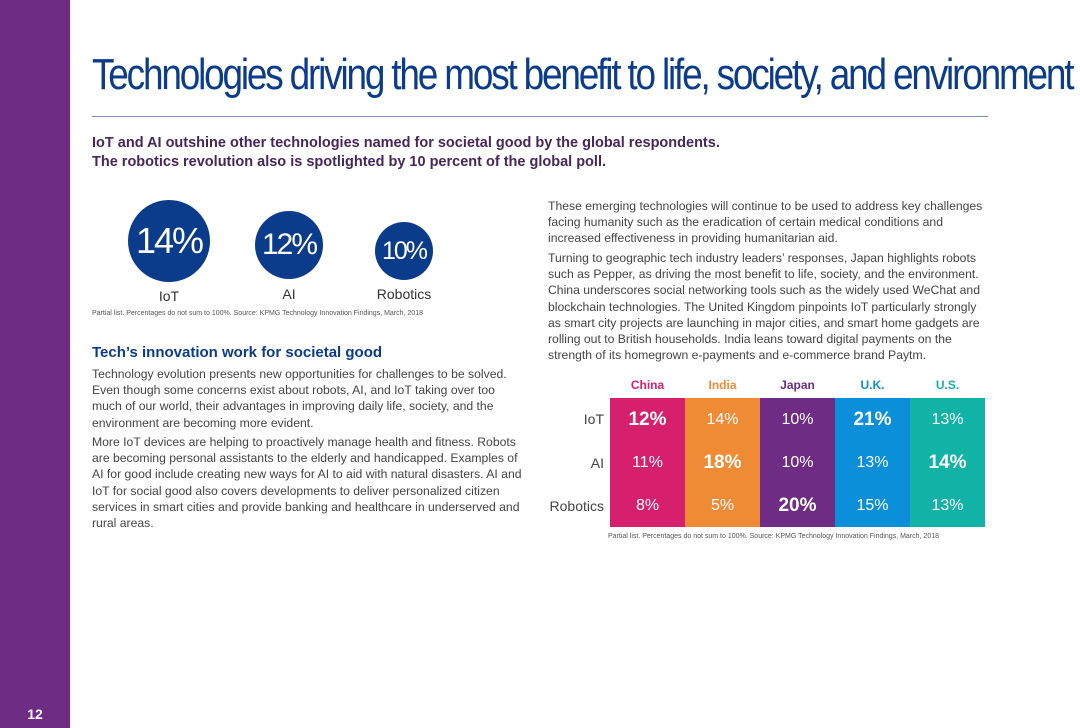  Describe the element at coordinates (237, 352) in the screenshot. I see `section-title: Tech’s innovation work for societal good` at that location.